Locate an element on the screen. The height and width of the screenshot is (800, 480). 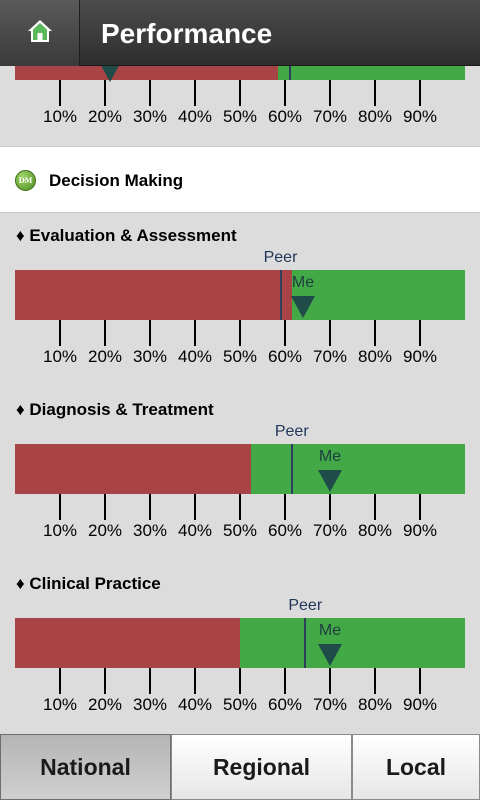
region-tab-bar: National Regional Local is located at coordinates (240, 767).